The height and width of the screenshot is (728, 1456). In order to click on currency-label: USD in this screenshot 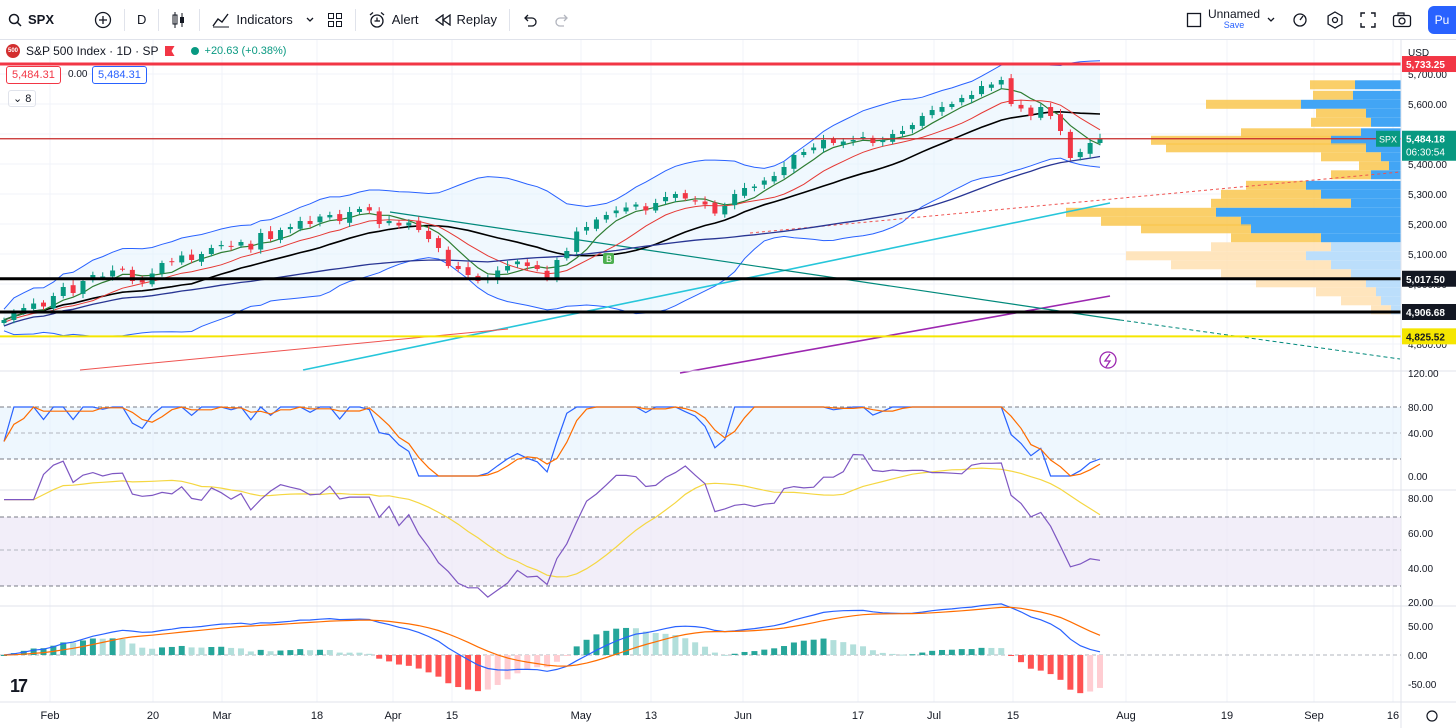, I will do `click(1418, 53)`.